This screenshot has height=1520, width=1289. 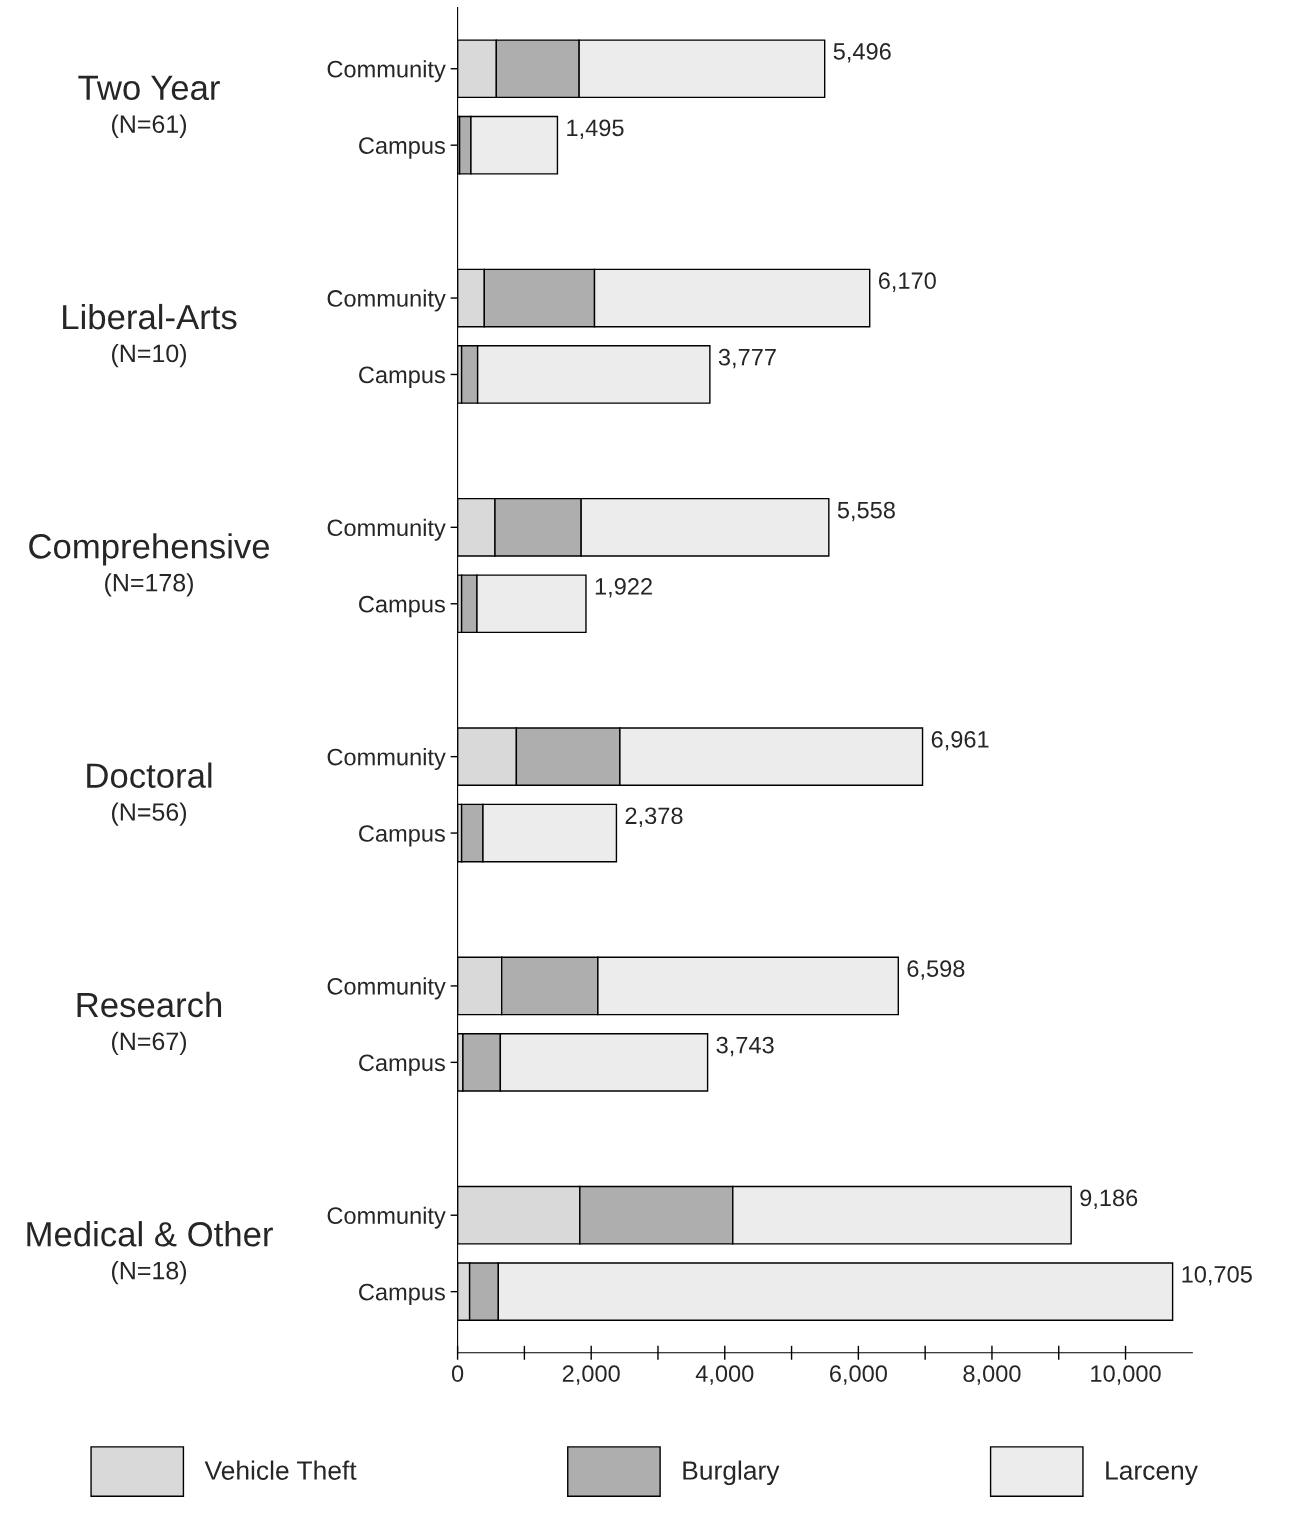 I want to click on total-label: 2,378, so click(x=654, y=817).